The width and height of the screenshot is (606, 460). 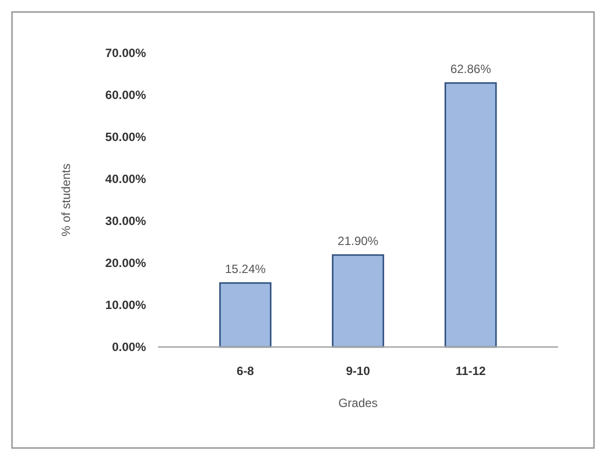 What do you see at coordinates (125, 221) in the screenshot?
I see `y-tick-label: 30.00%` at bounding box center [125, 221].